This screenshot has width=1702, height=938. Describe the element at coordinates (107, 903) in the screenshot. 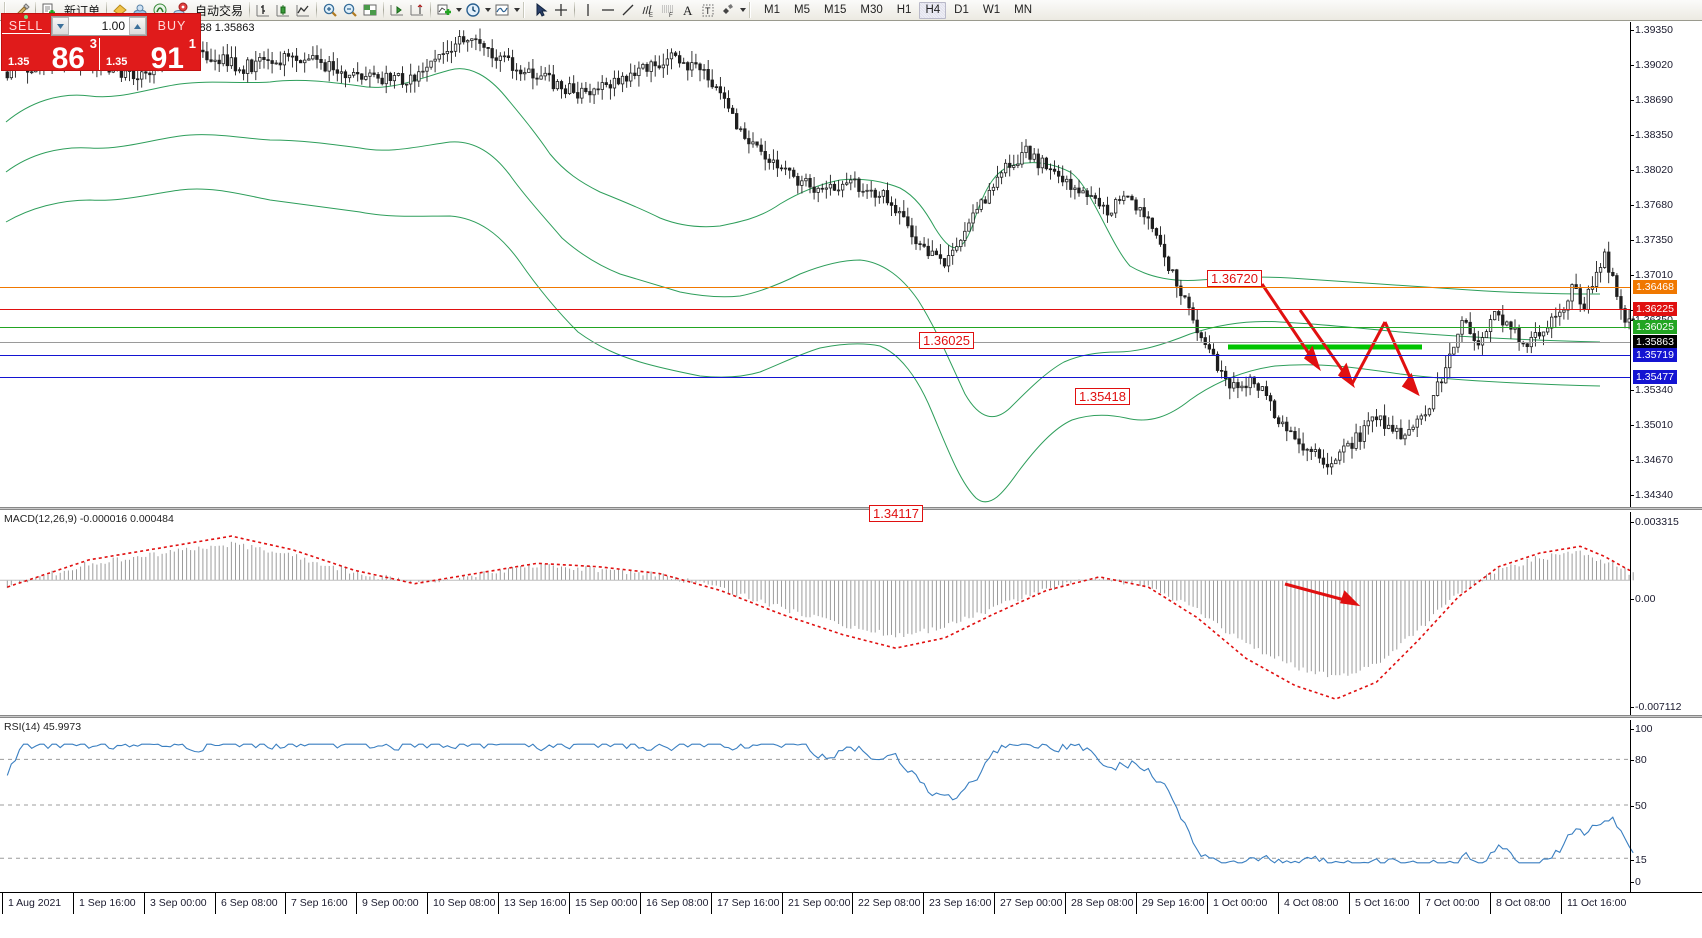

I see `x-tick-label: 1 Sep 16:00` at that location.